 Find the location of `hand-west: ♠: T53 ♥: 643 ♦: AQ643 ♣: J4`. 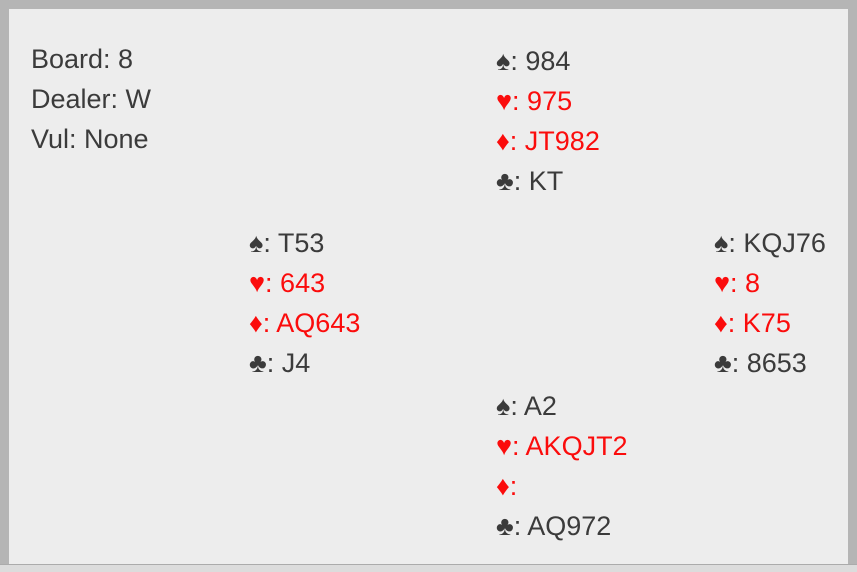

hand-west: ♠: T53 ♥: 643 ♦: AQ643 ♣: J4 is located at coordinates (304, 303).